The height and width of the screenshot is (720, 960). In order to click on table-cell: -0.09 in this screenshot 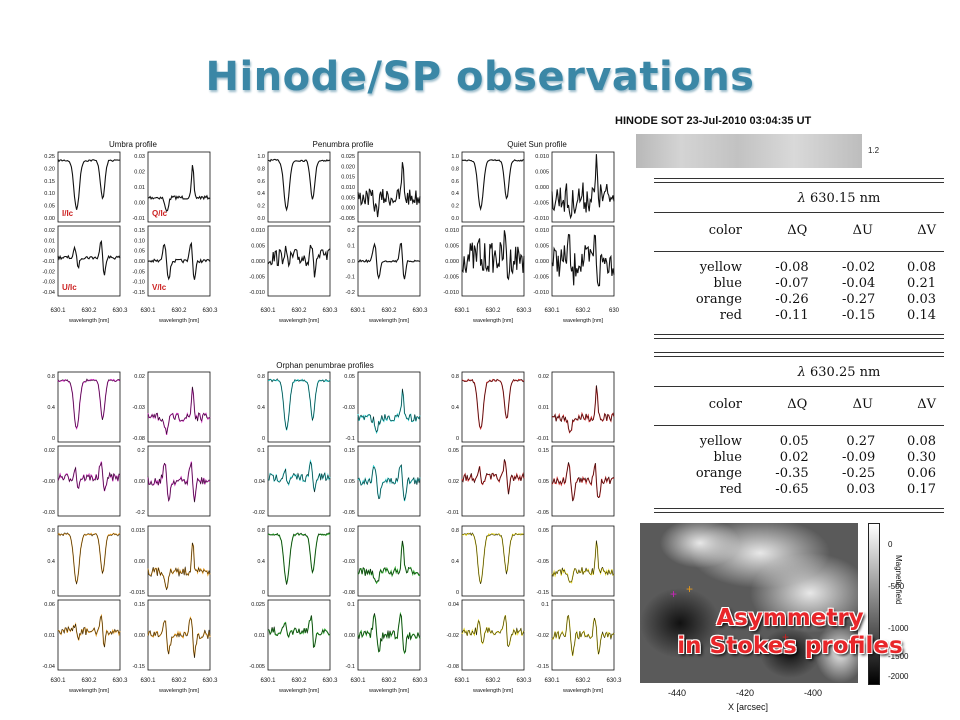, I will do `click(858, 457)`.